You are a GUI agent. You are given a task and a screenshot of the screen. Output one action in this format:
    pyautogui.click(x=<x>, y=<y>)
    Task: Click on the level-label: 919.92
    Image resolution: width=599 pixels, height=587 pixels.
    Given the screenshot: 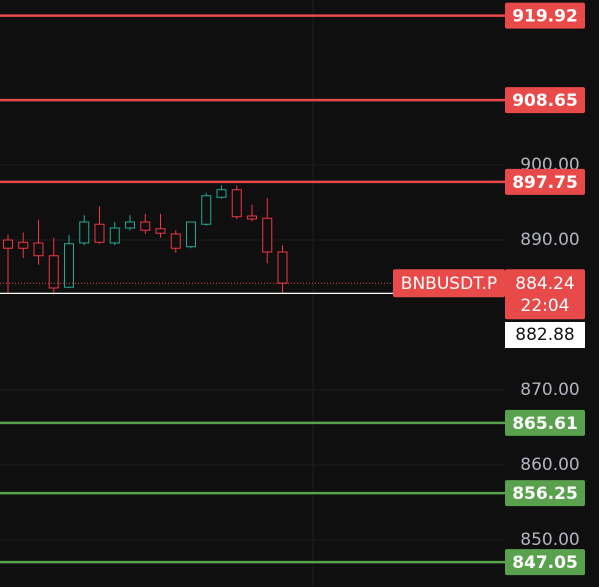 What is the action you would take?
    pyautogui.click(x=545, y=17)
    